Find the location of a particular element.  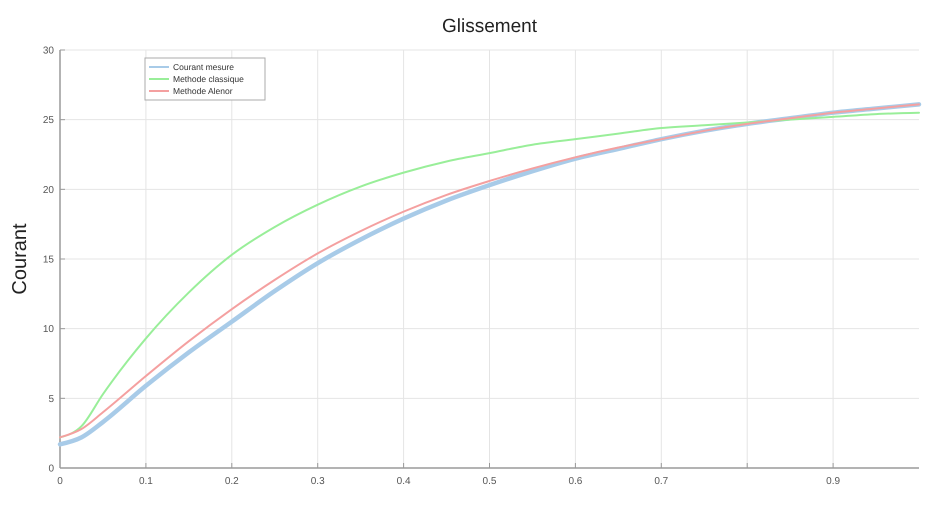

y-tick-label: 5 is located at coordinates (51, 399).